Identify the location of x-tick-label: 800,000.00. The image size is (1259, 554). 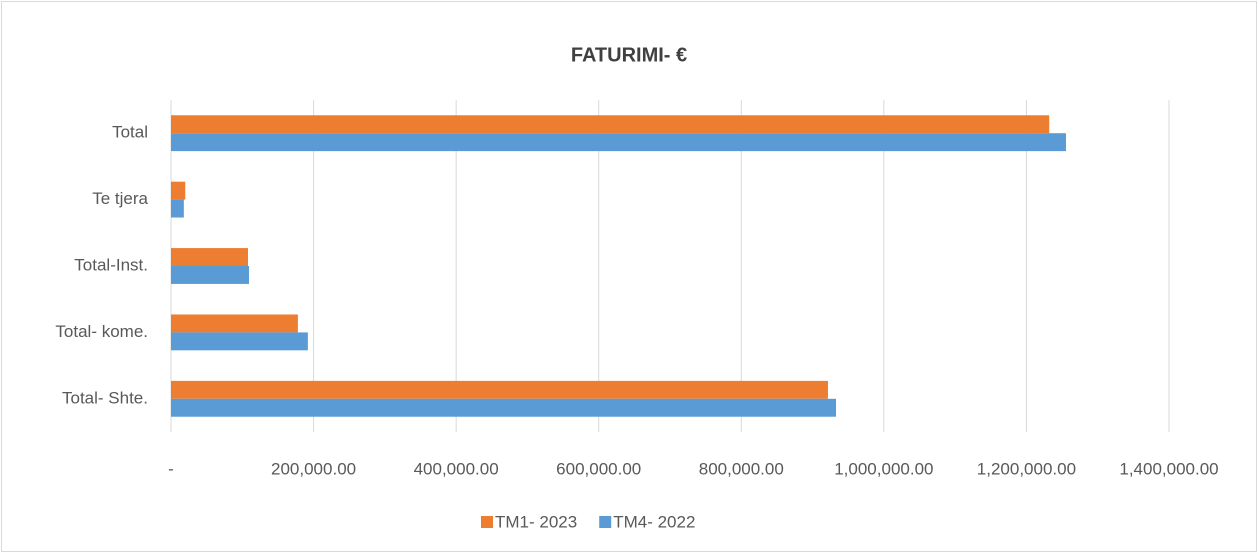
(741, 468).